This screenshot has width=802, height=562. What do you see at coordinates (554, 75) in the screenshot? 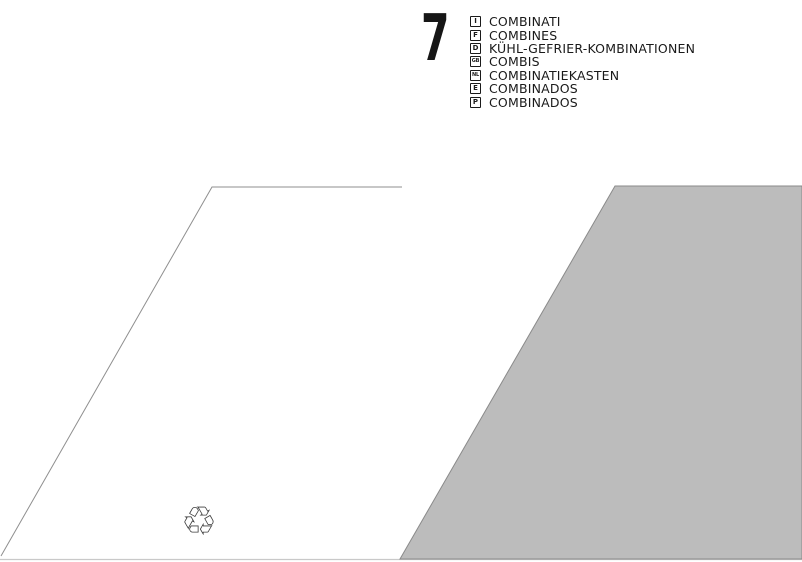
I see `language-title: COMBINATIEKASTEN` at bounding box center [554, 75].